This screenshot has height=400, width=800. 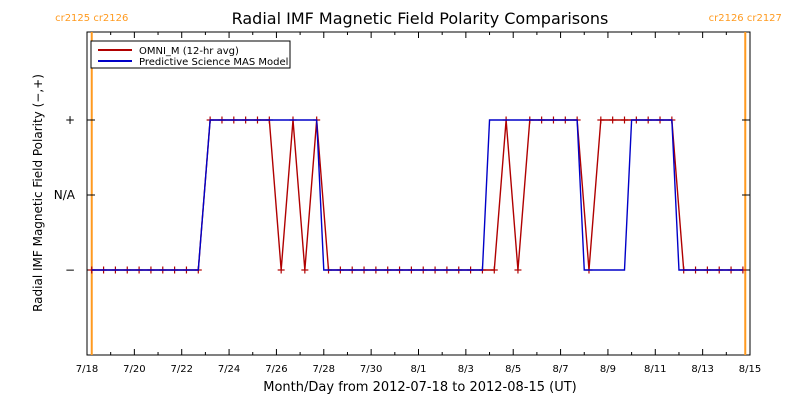 I want to click on y-tick-label-2: −, so click(x=70, y=270).